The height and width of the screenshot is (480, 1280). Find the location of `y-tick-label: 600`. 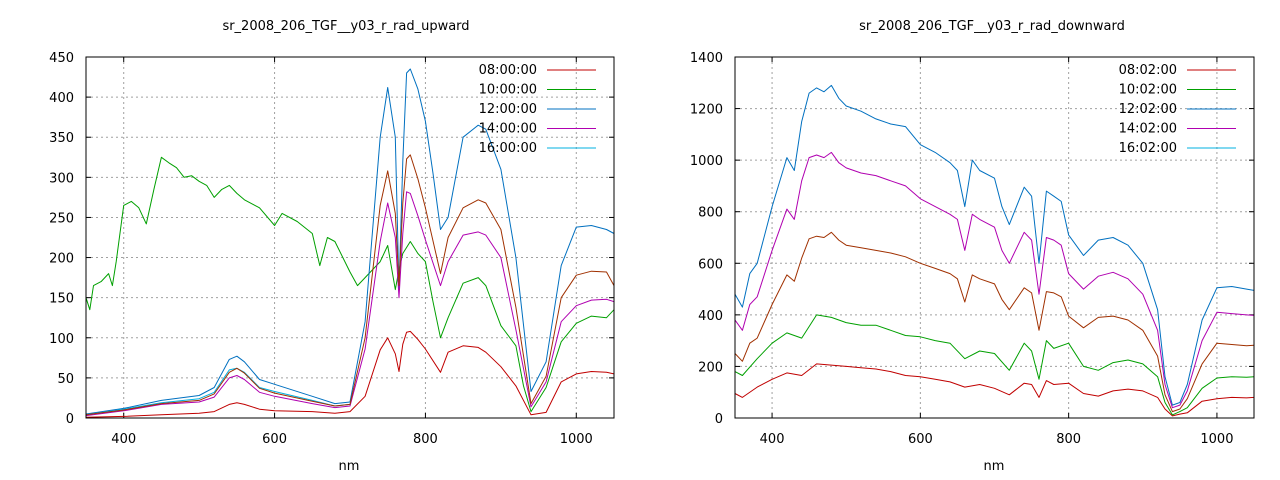

y-tick-label: 600 is located at coordinates (710, 264).